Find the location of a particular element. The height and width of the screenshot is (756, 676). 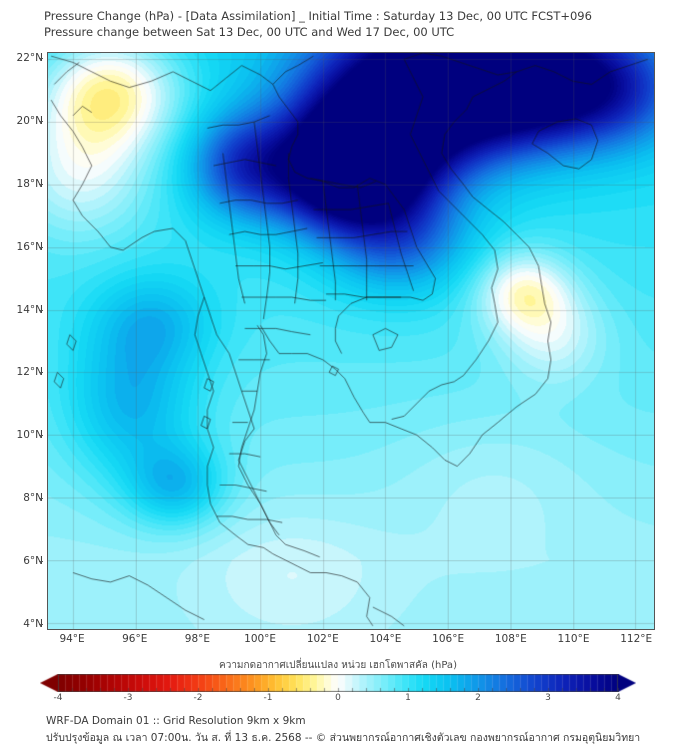

colorbar-tick-label: 0 is located at coordinates (338, 698).